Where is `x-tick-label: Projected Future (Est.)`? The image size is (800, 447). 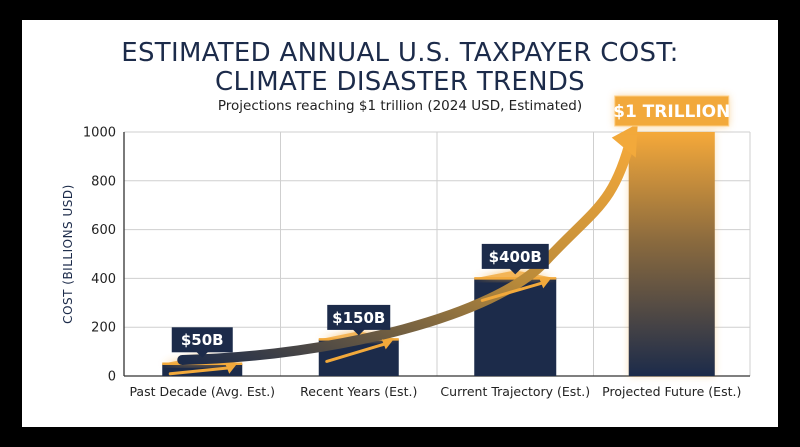 x-tick-label: Projected Future (Est.) is located at coordinates (671, 391).